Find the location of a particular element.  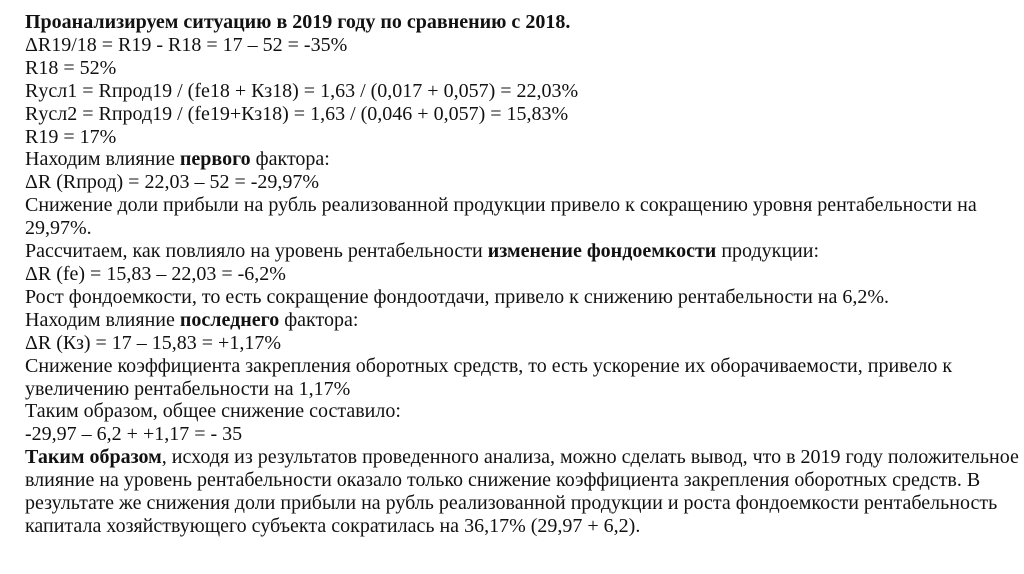

text-segment: ΔR (Кз) = 17 – 15,83 = +1,17% is located at coordinates (153, 342).